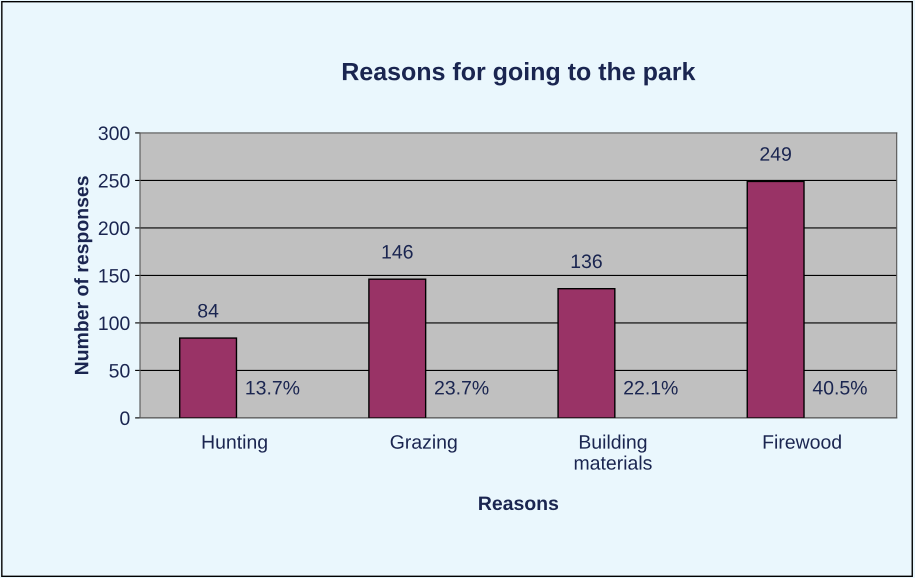 Image resolution: width=915 pixels, height=578 pixels. What do you see at coordinates (208, 311) in the screenshot?
I see `data-label: 84` at bounding box center [208, 311].